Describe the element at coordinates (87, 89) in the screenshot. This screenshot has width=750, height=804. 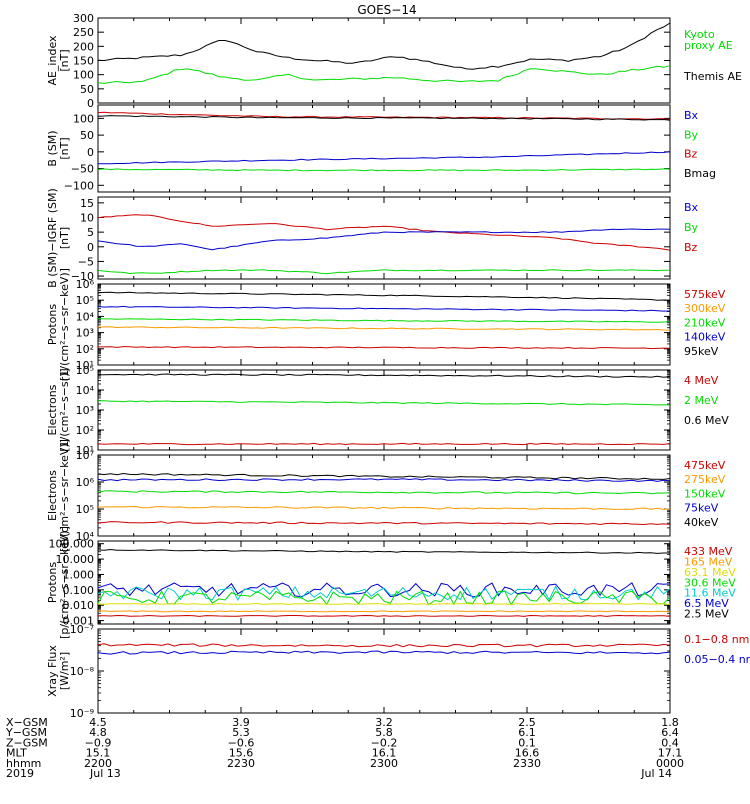
I see `y-tick-label: 50` at that location.